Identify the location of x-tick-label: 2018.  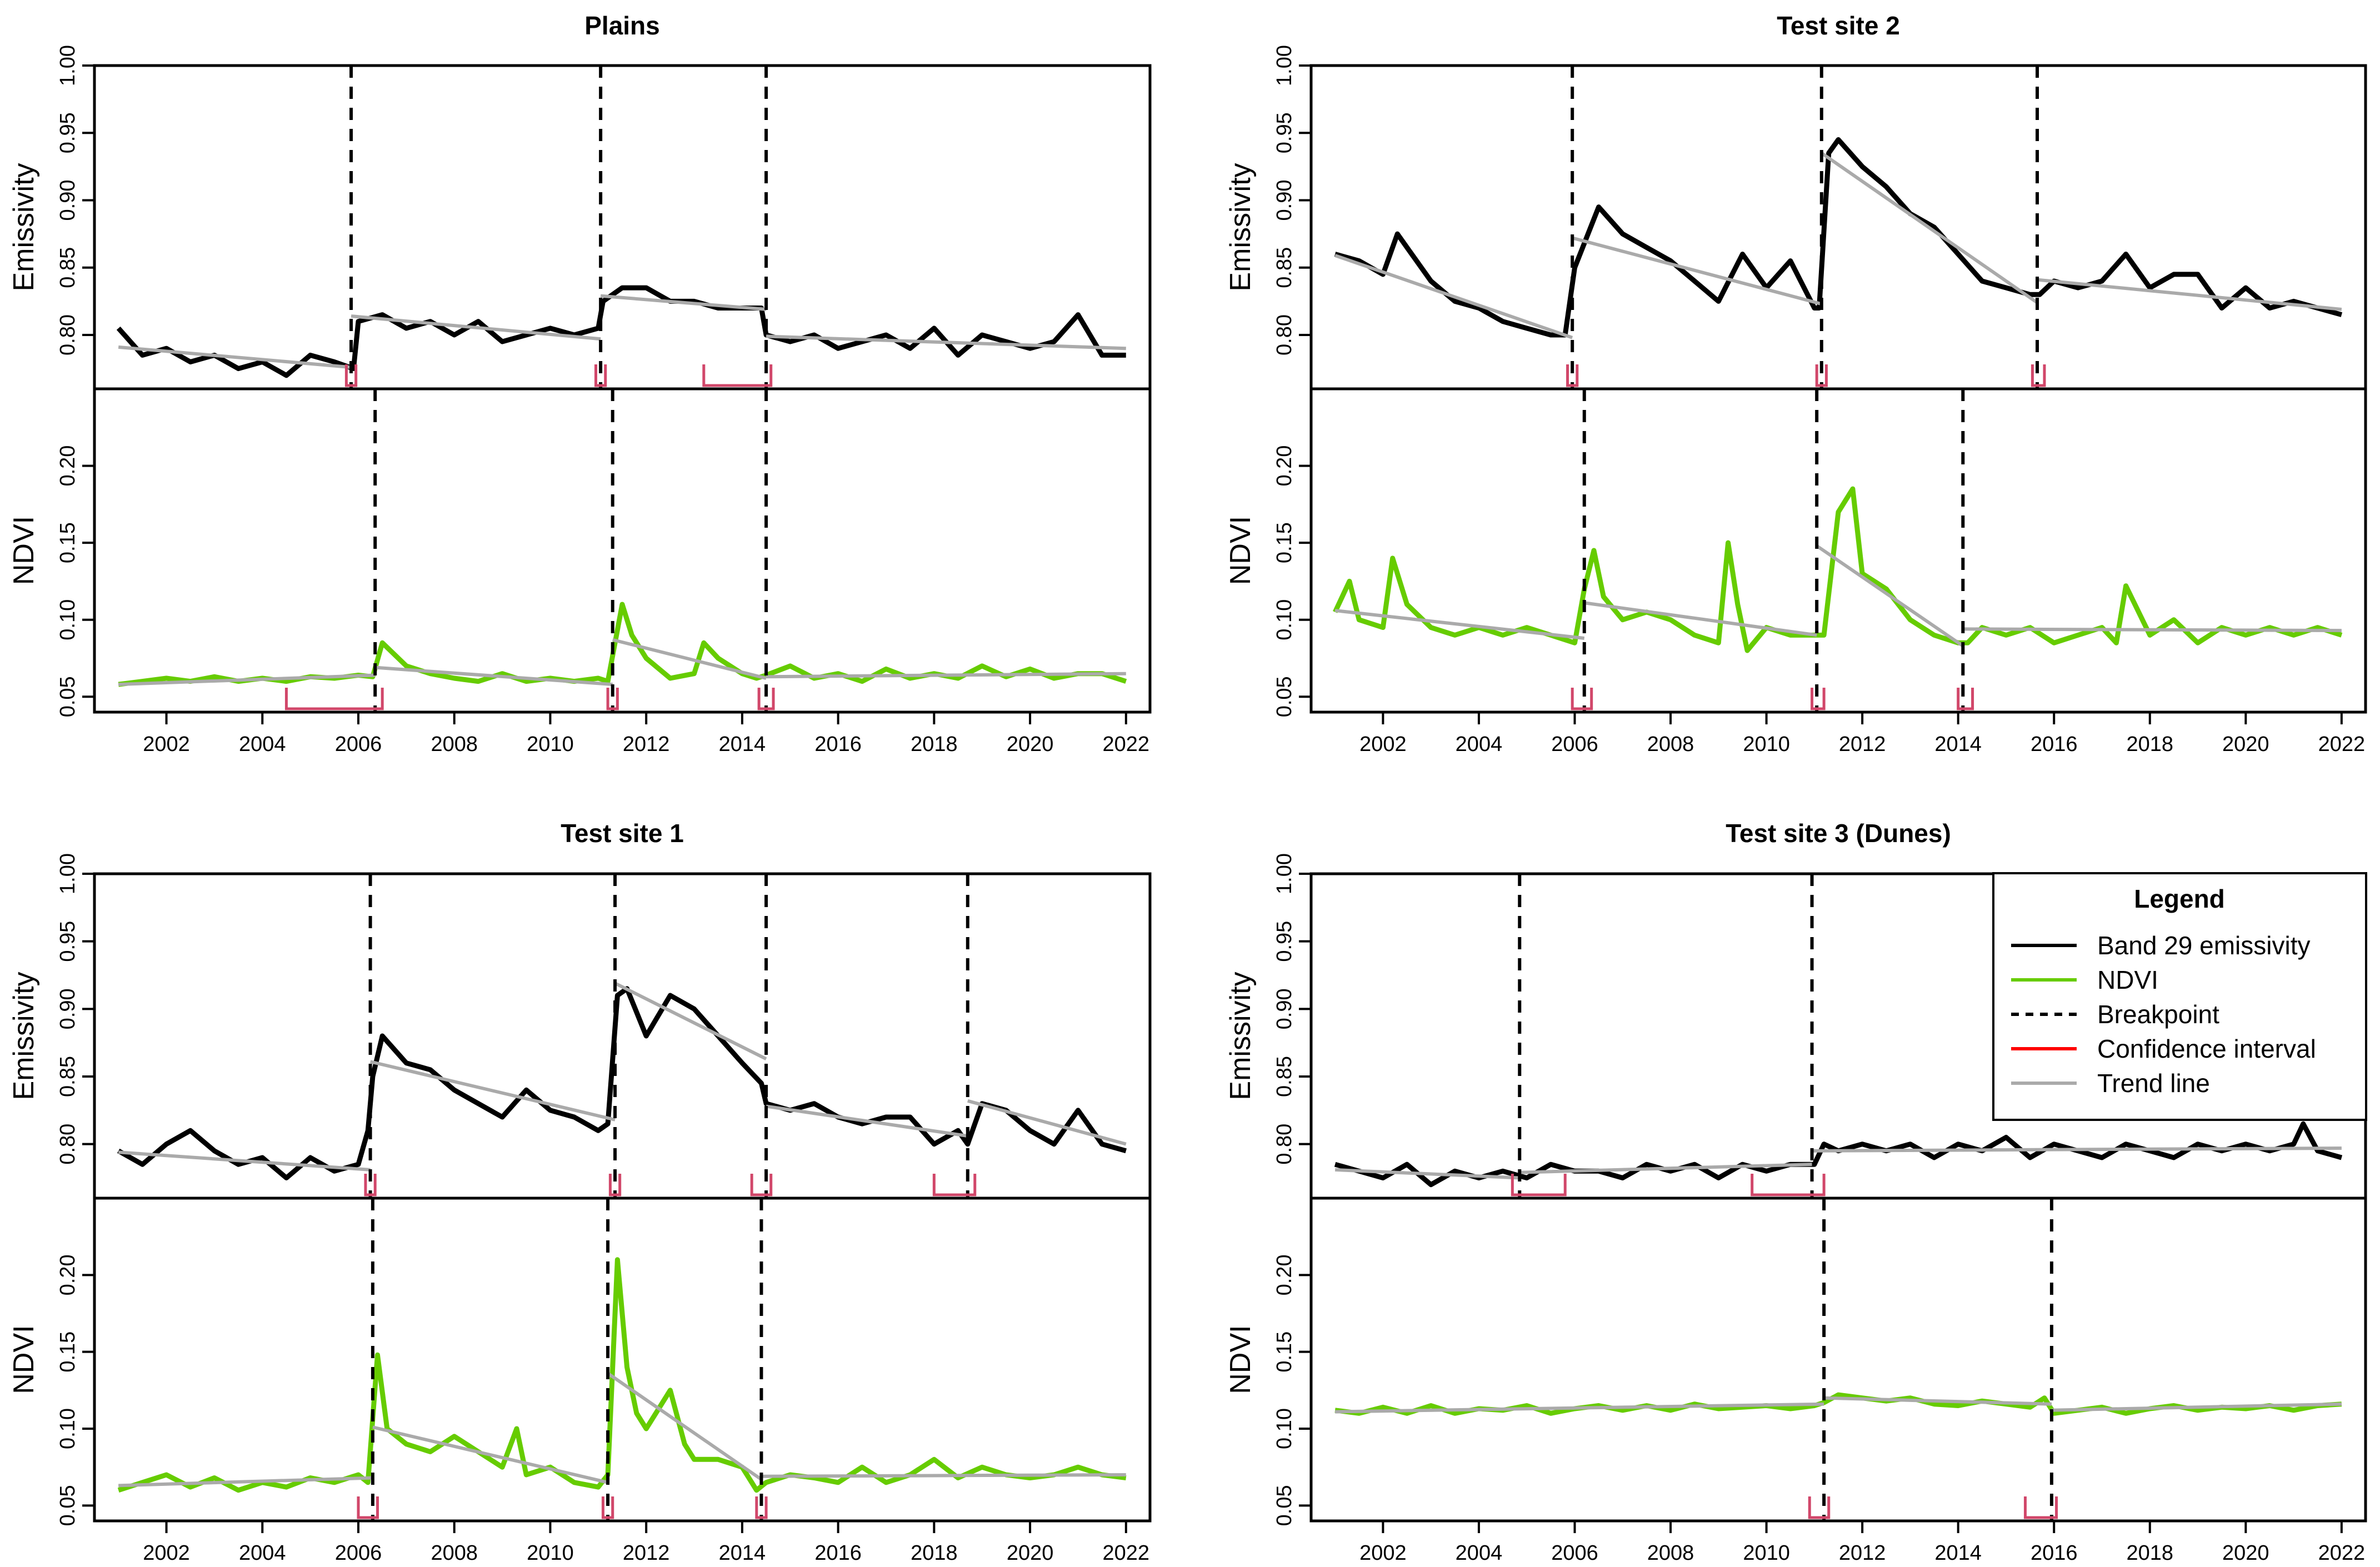
(935, 744).